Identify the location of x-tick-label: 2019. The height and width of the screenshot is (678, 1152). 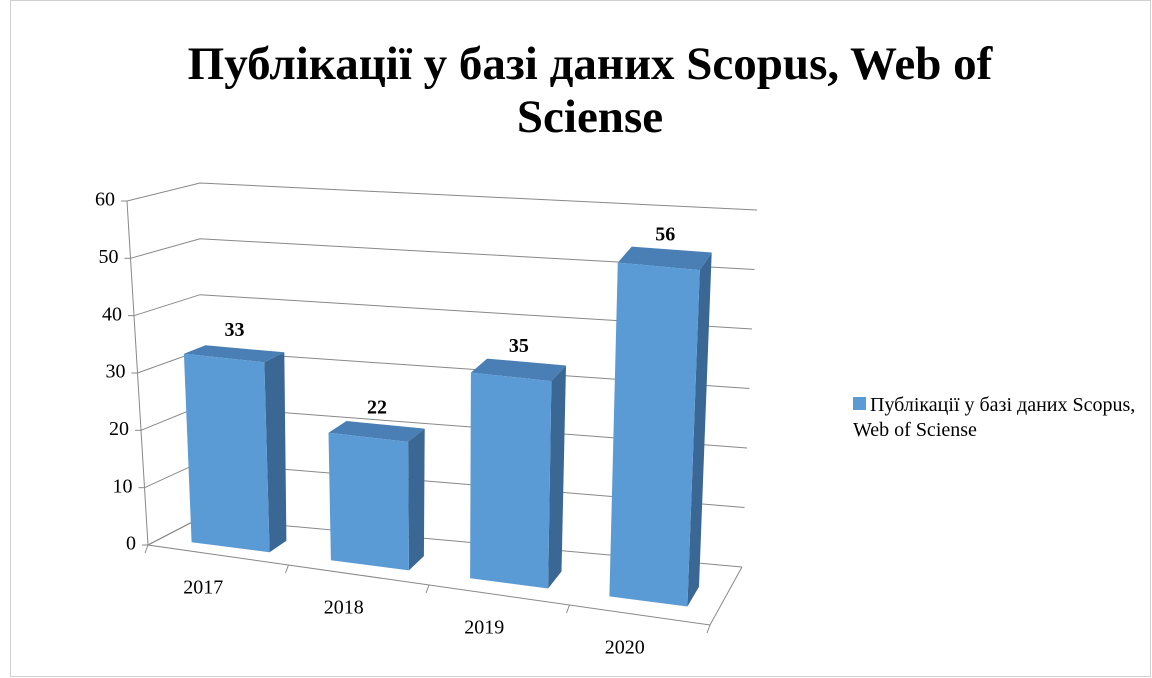
(484, 628).